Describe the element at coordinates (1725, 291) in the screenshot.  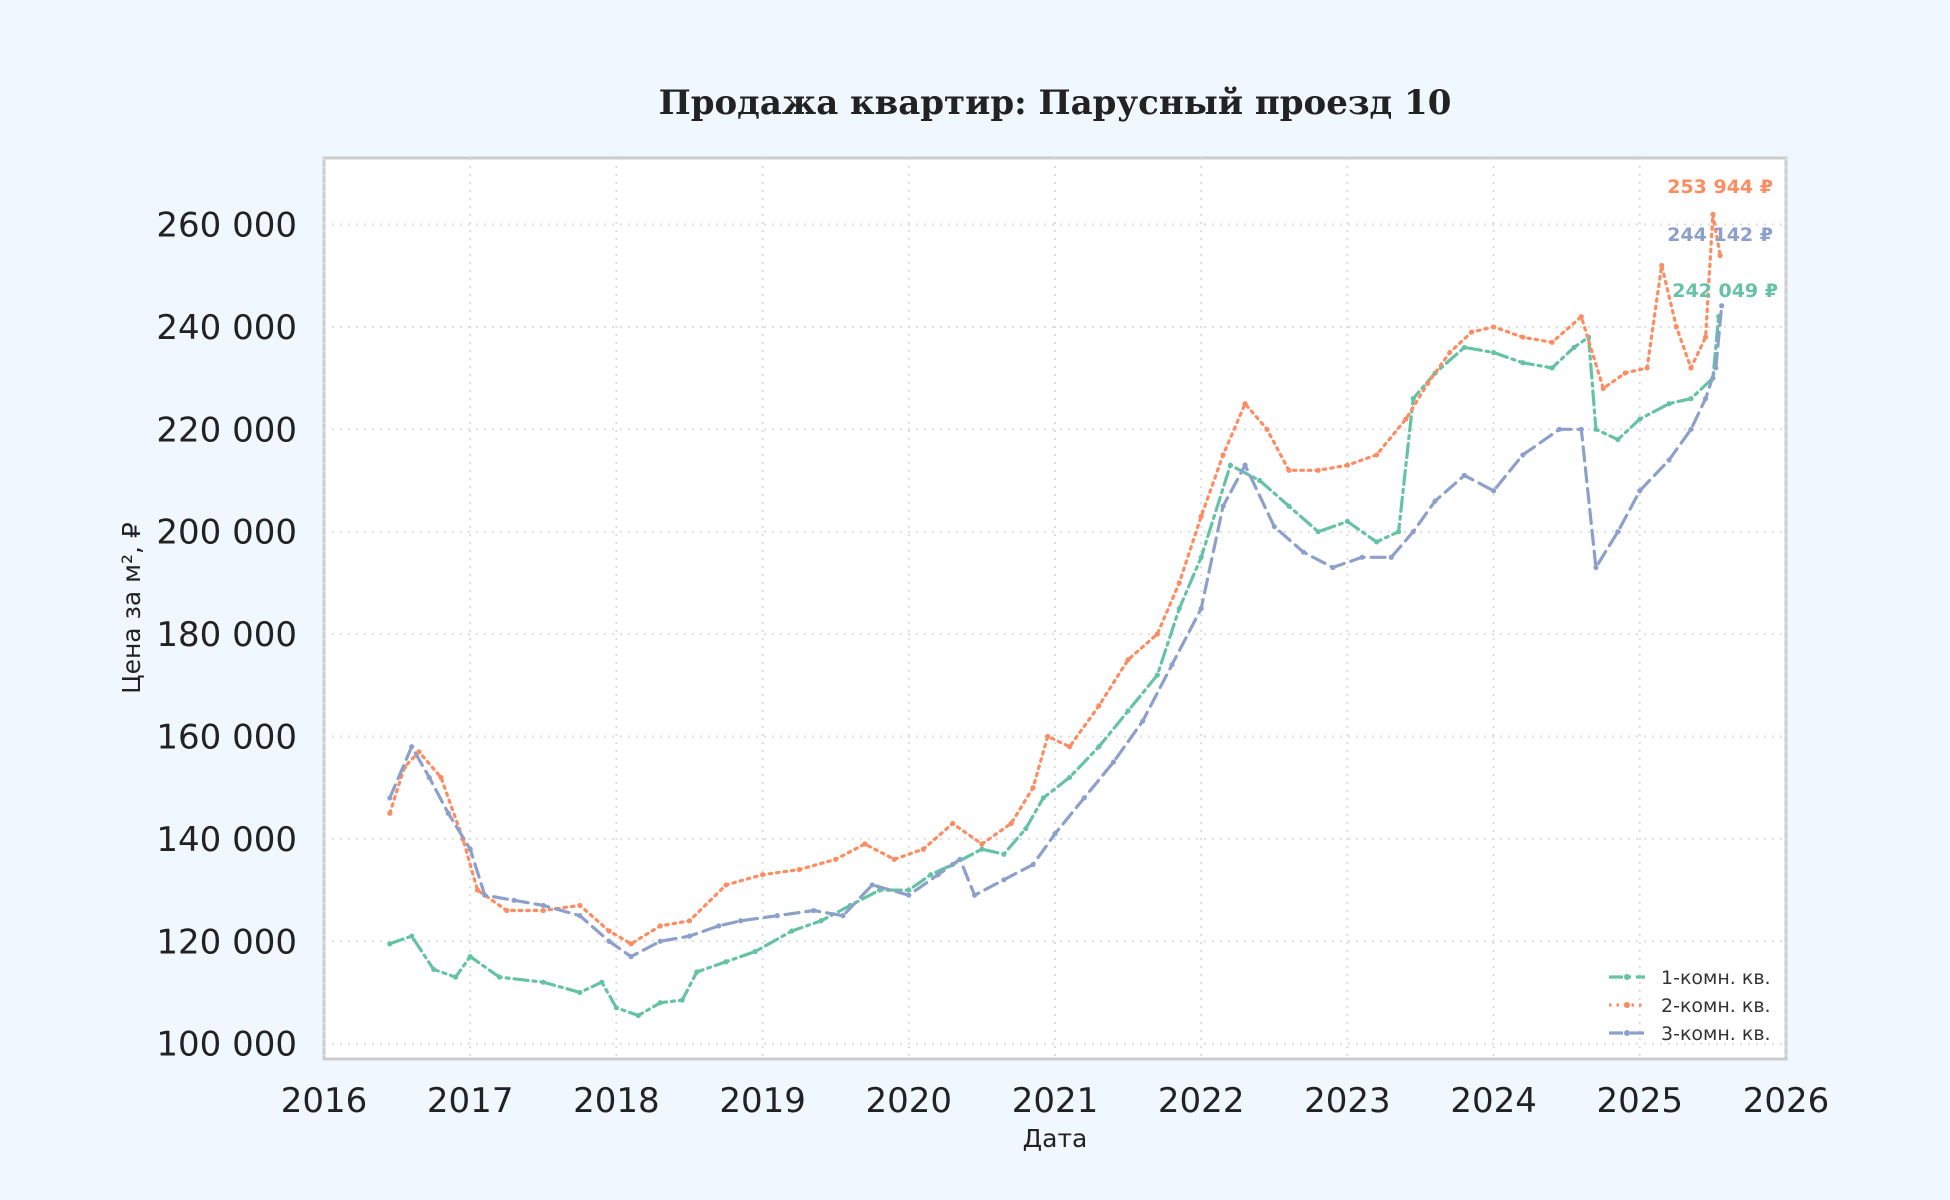
I see `end-value-label: 242 049 ₽` at that location.